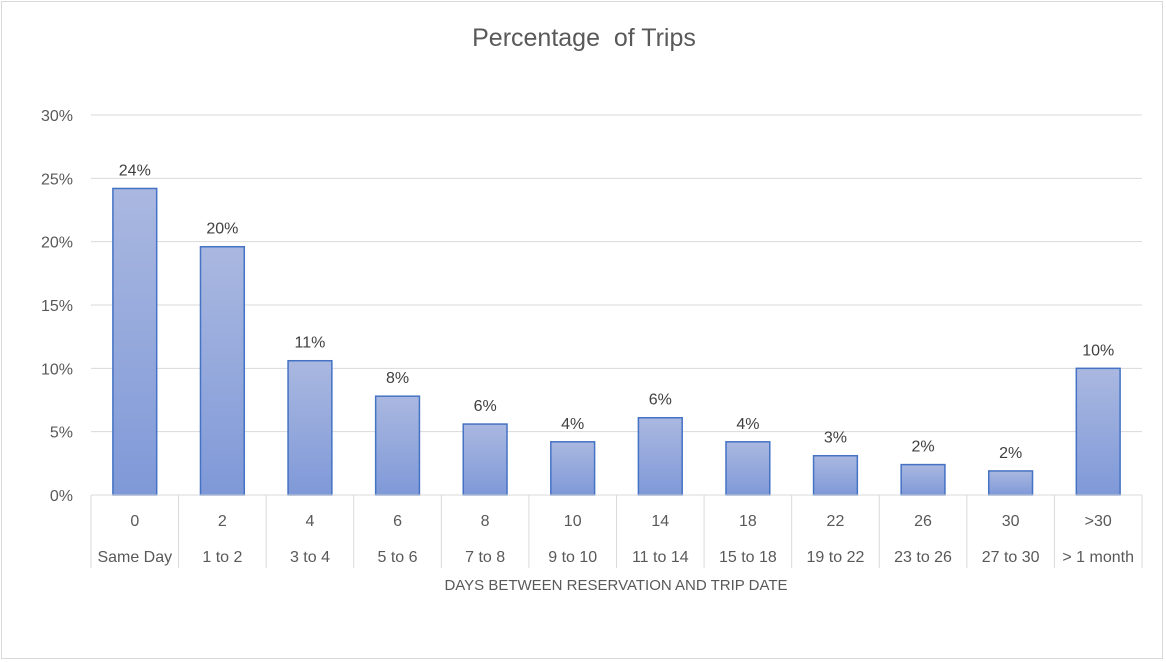  What do you see at coordinates (61, 496) in the screenshot?
I see `y-tick-label: 0%` at bounding box center [61, 496].